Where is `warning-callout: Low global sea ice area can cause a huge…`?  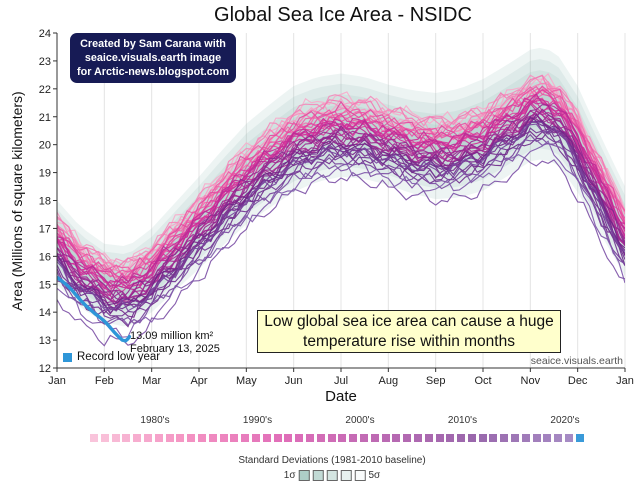
warning-callout: Low global sea ice area can cause a huge… is located at coordinates (409, 332).